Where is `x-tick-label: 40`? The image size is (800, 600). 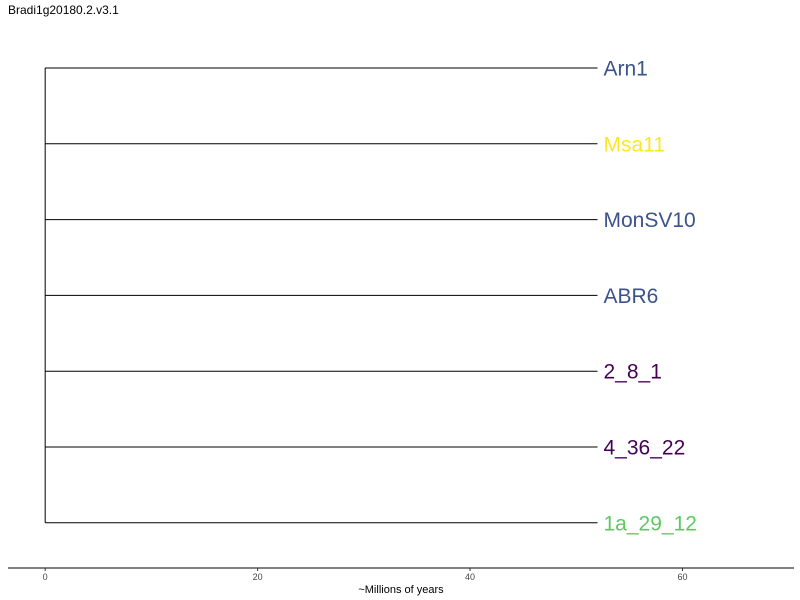 x-tick-label: 40 is located at coordinates (470, 577).